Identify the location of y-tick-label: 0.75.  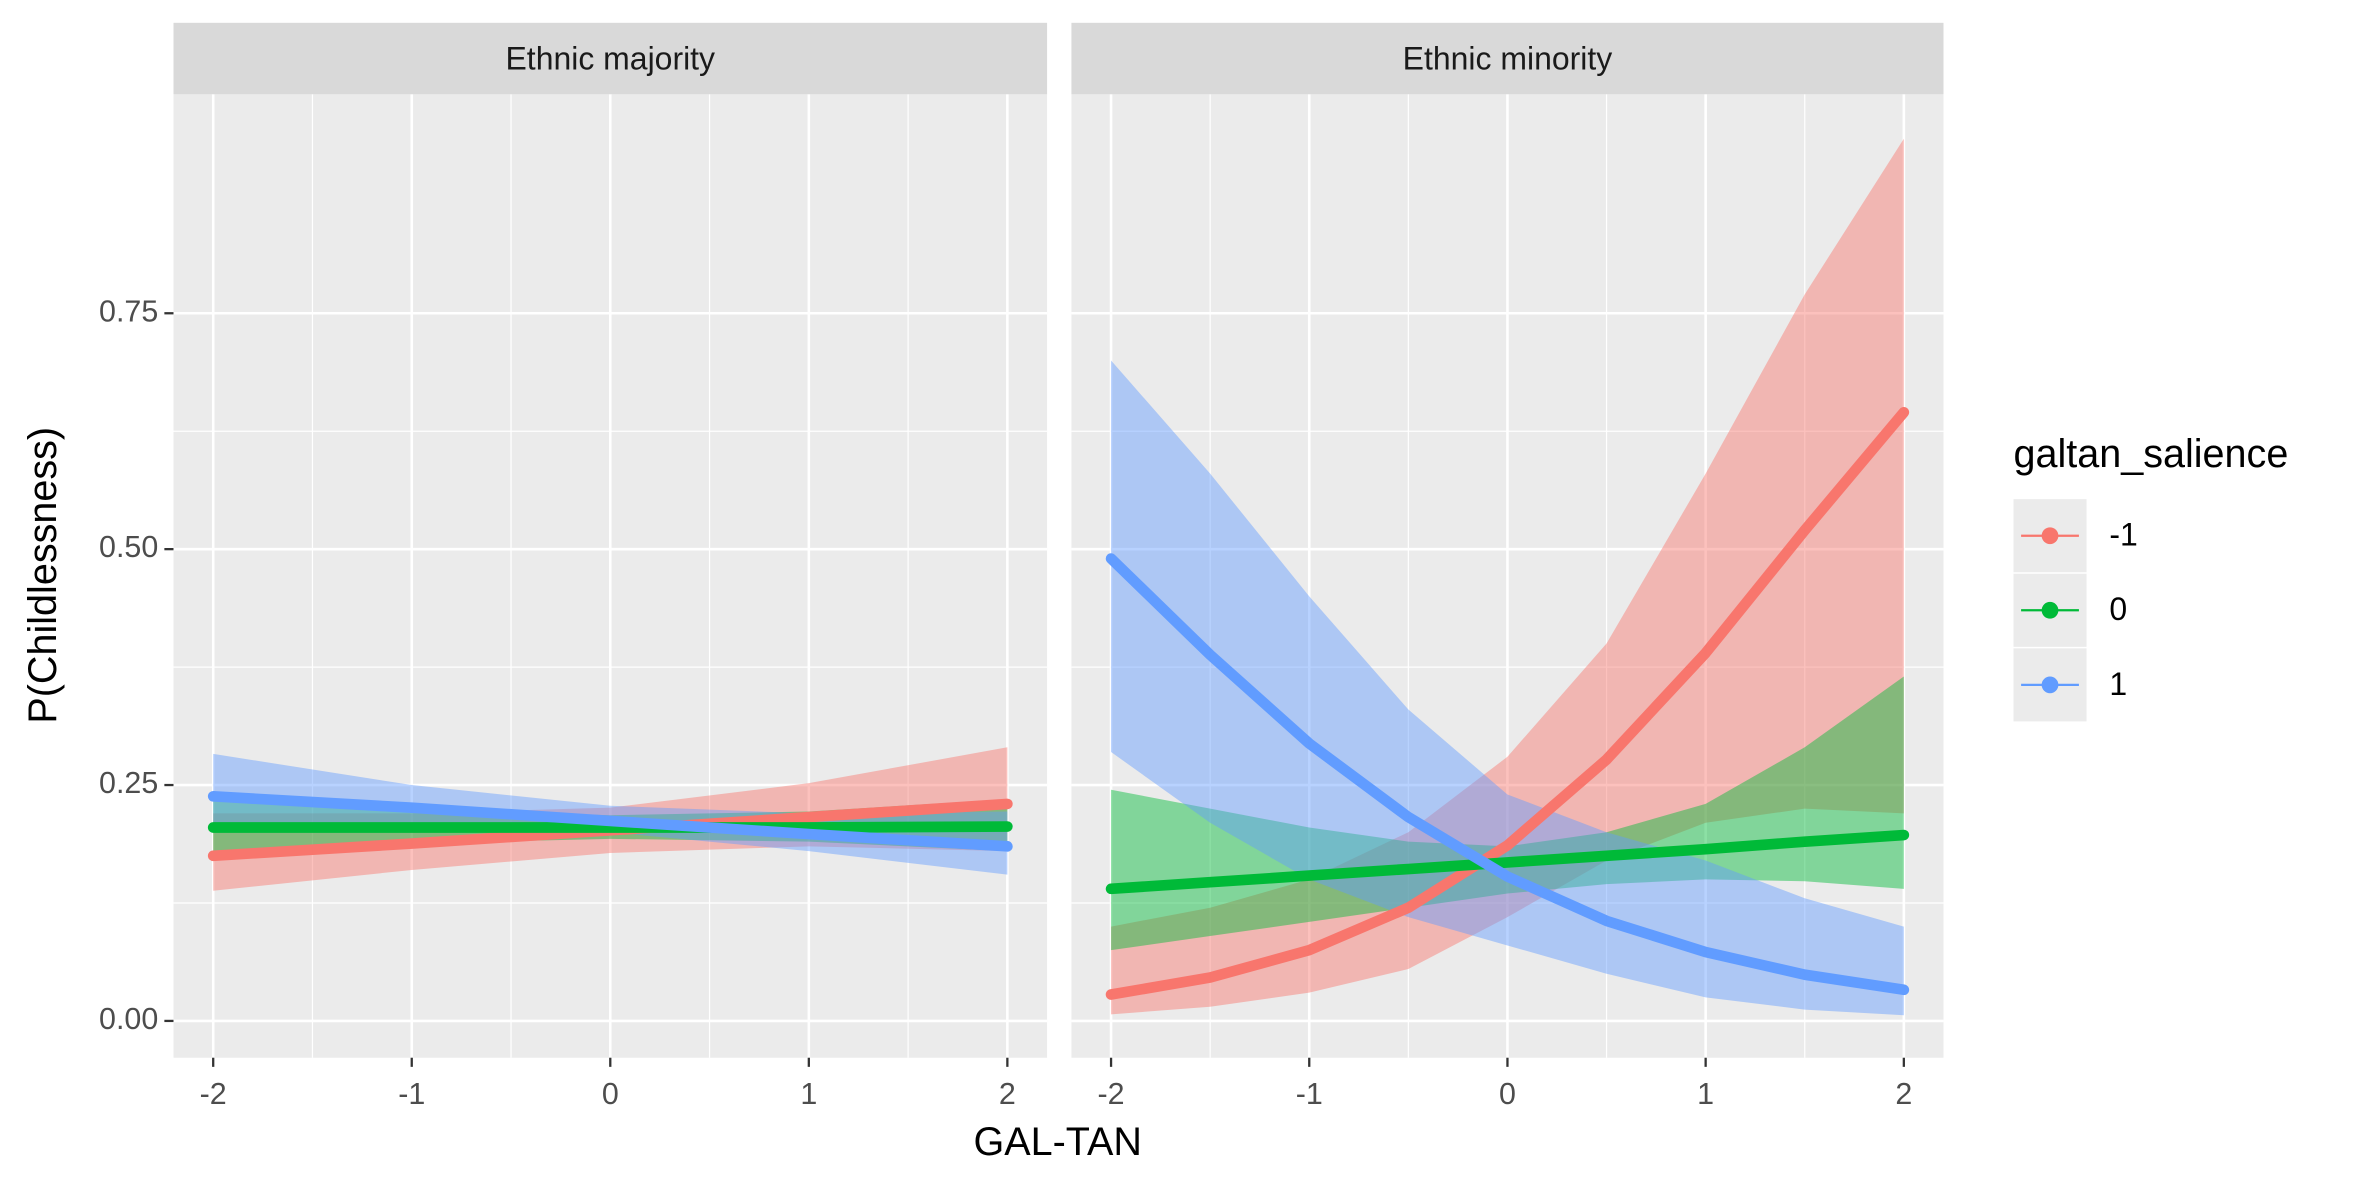
(128, 311).